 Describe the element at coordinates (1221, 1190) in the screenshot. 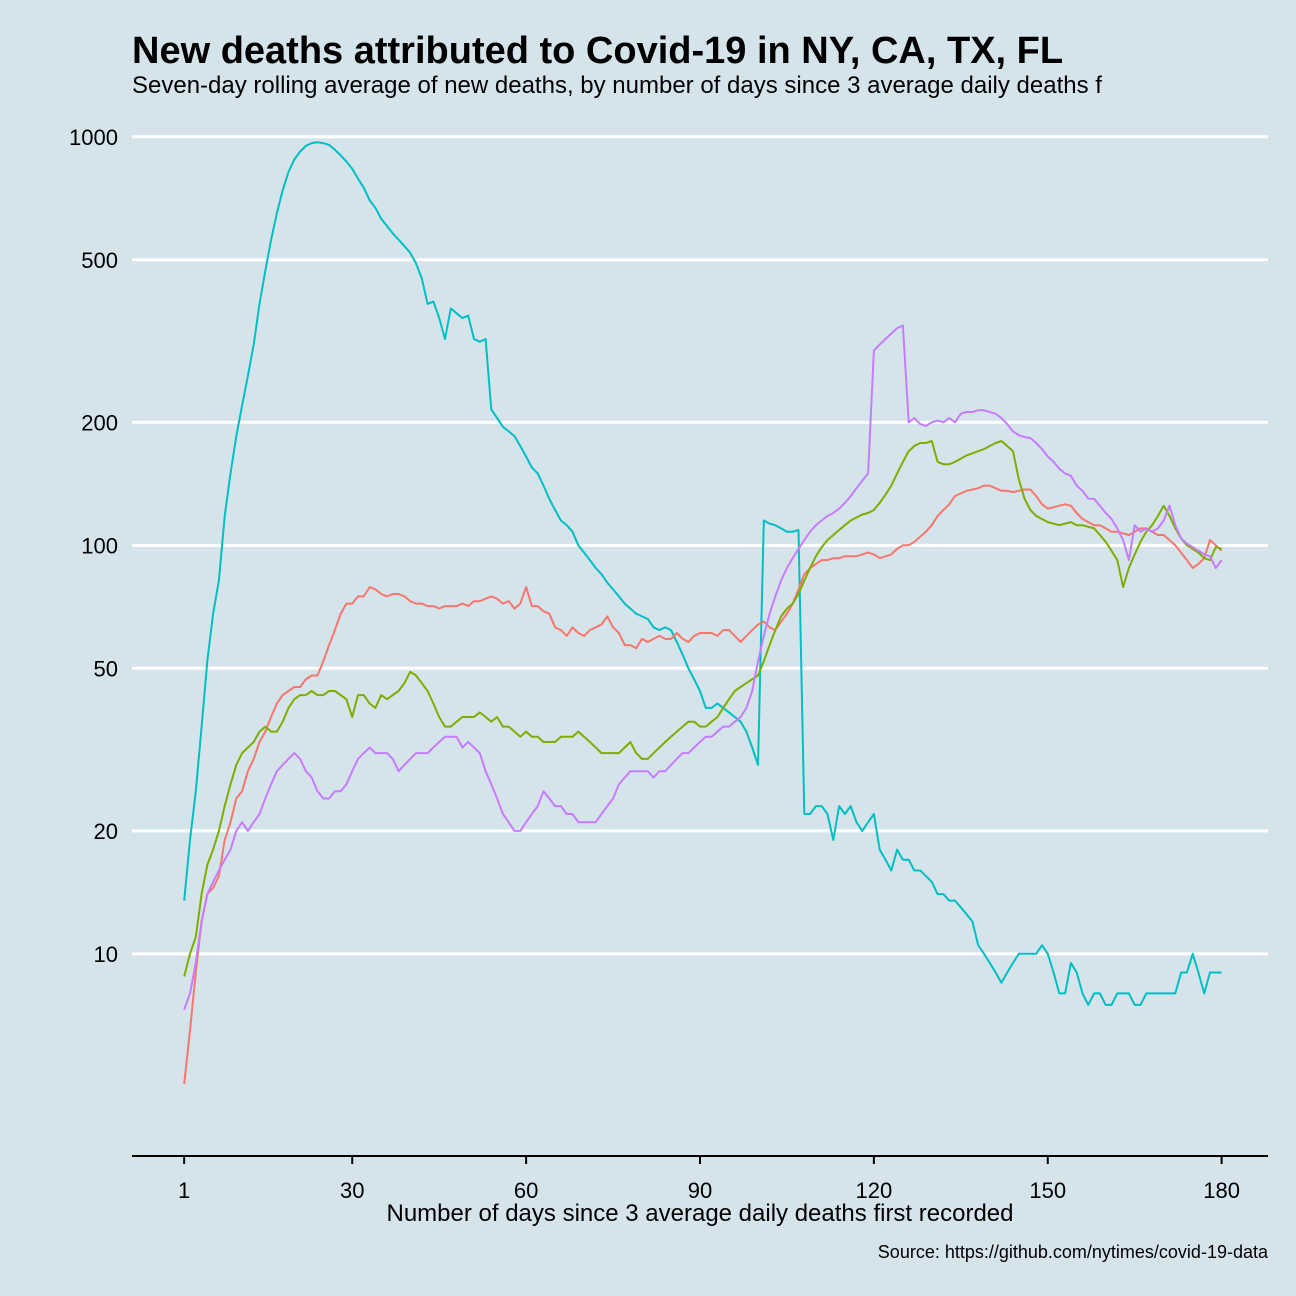

I see `x-tick-label-180: 180` at that location.